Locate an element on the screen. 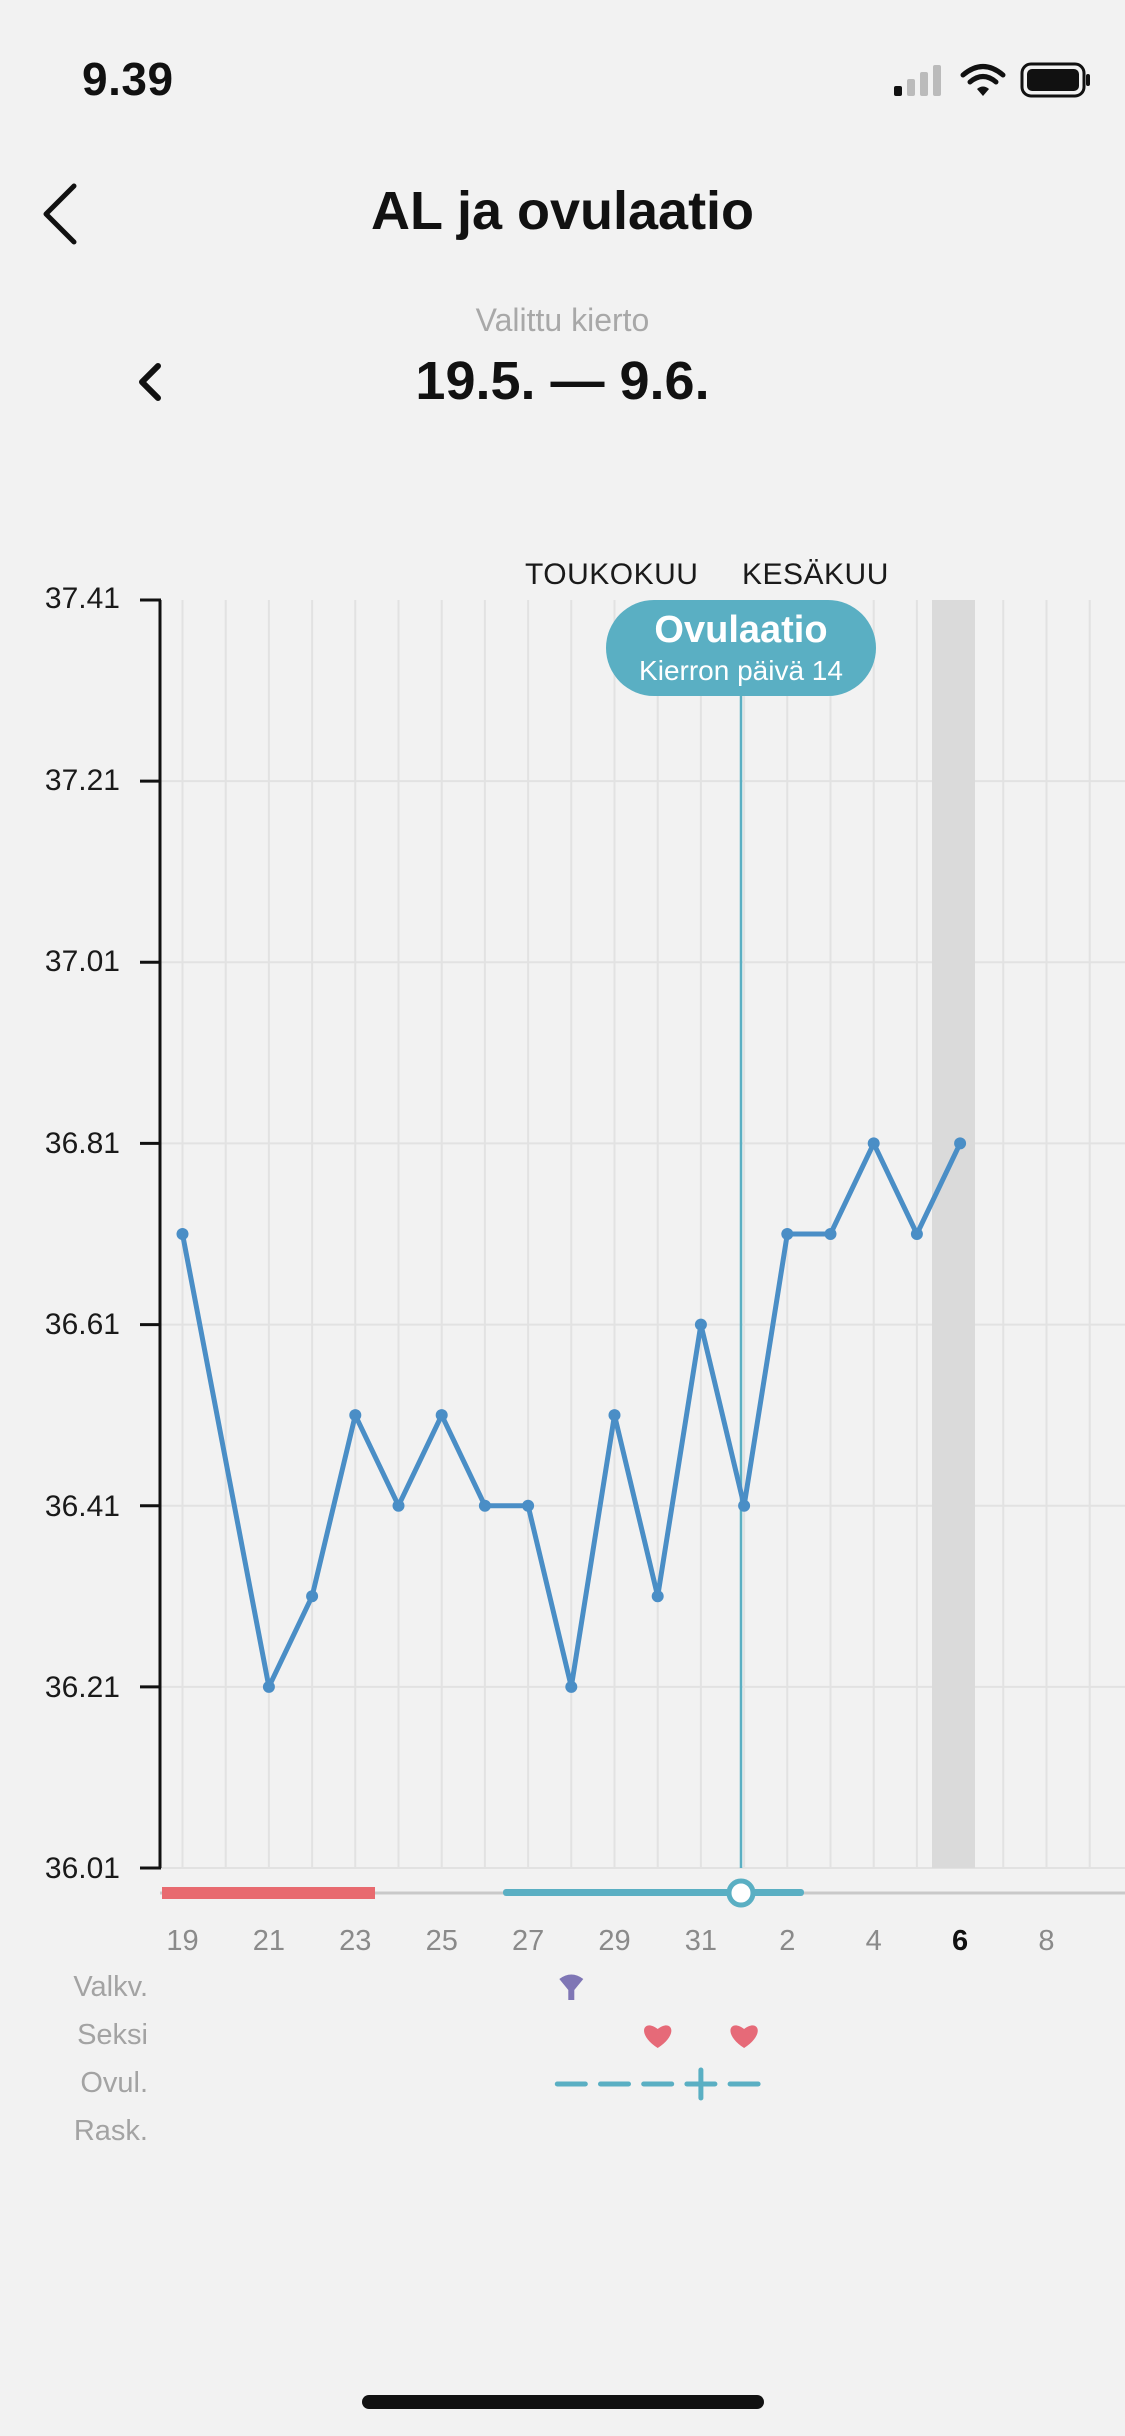 The height and width of the screenshot is (2436, 1125). discharge-drop-icon is located at coordinates (571, 1987).